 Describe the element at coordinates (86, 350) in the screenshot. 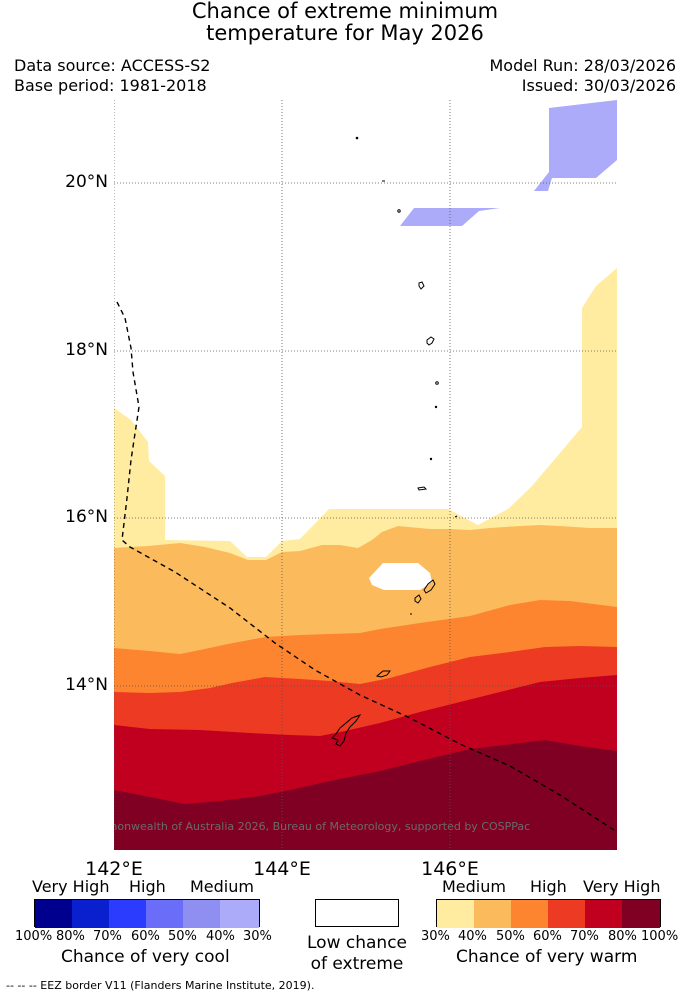

I see `lat-label-18n: 18°N` at that location.